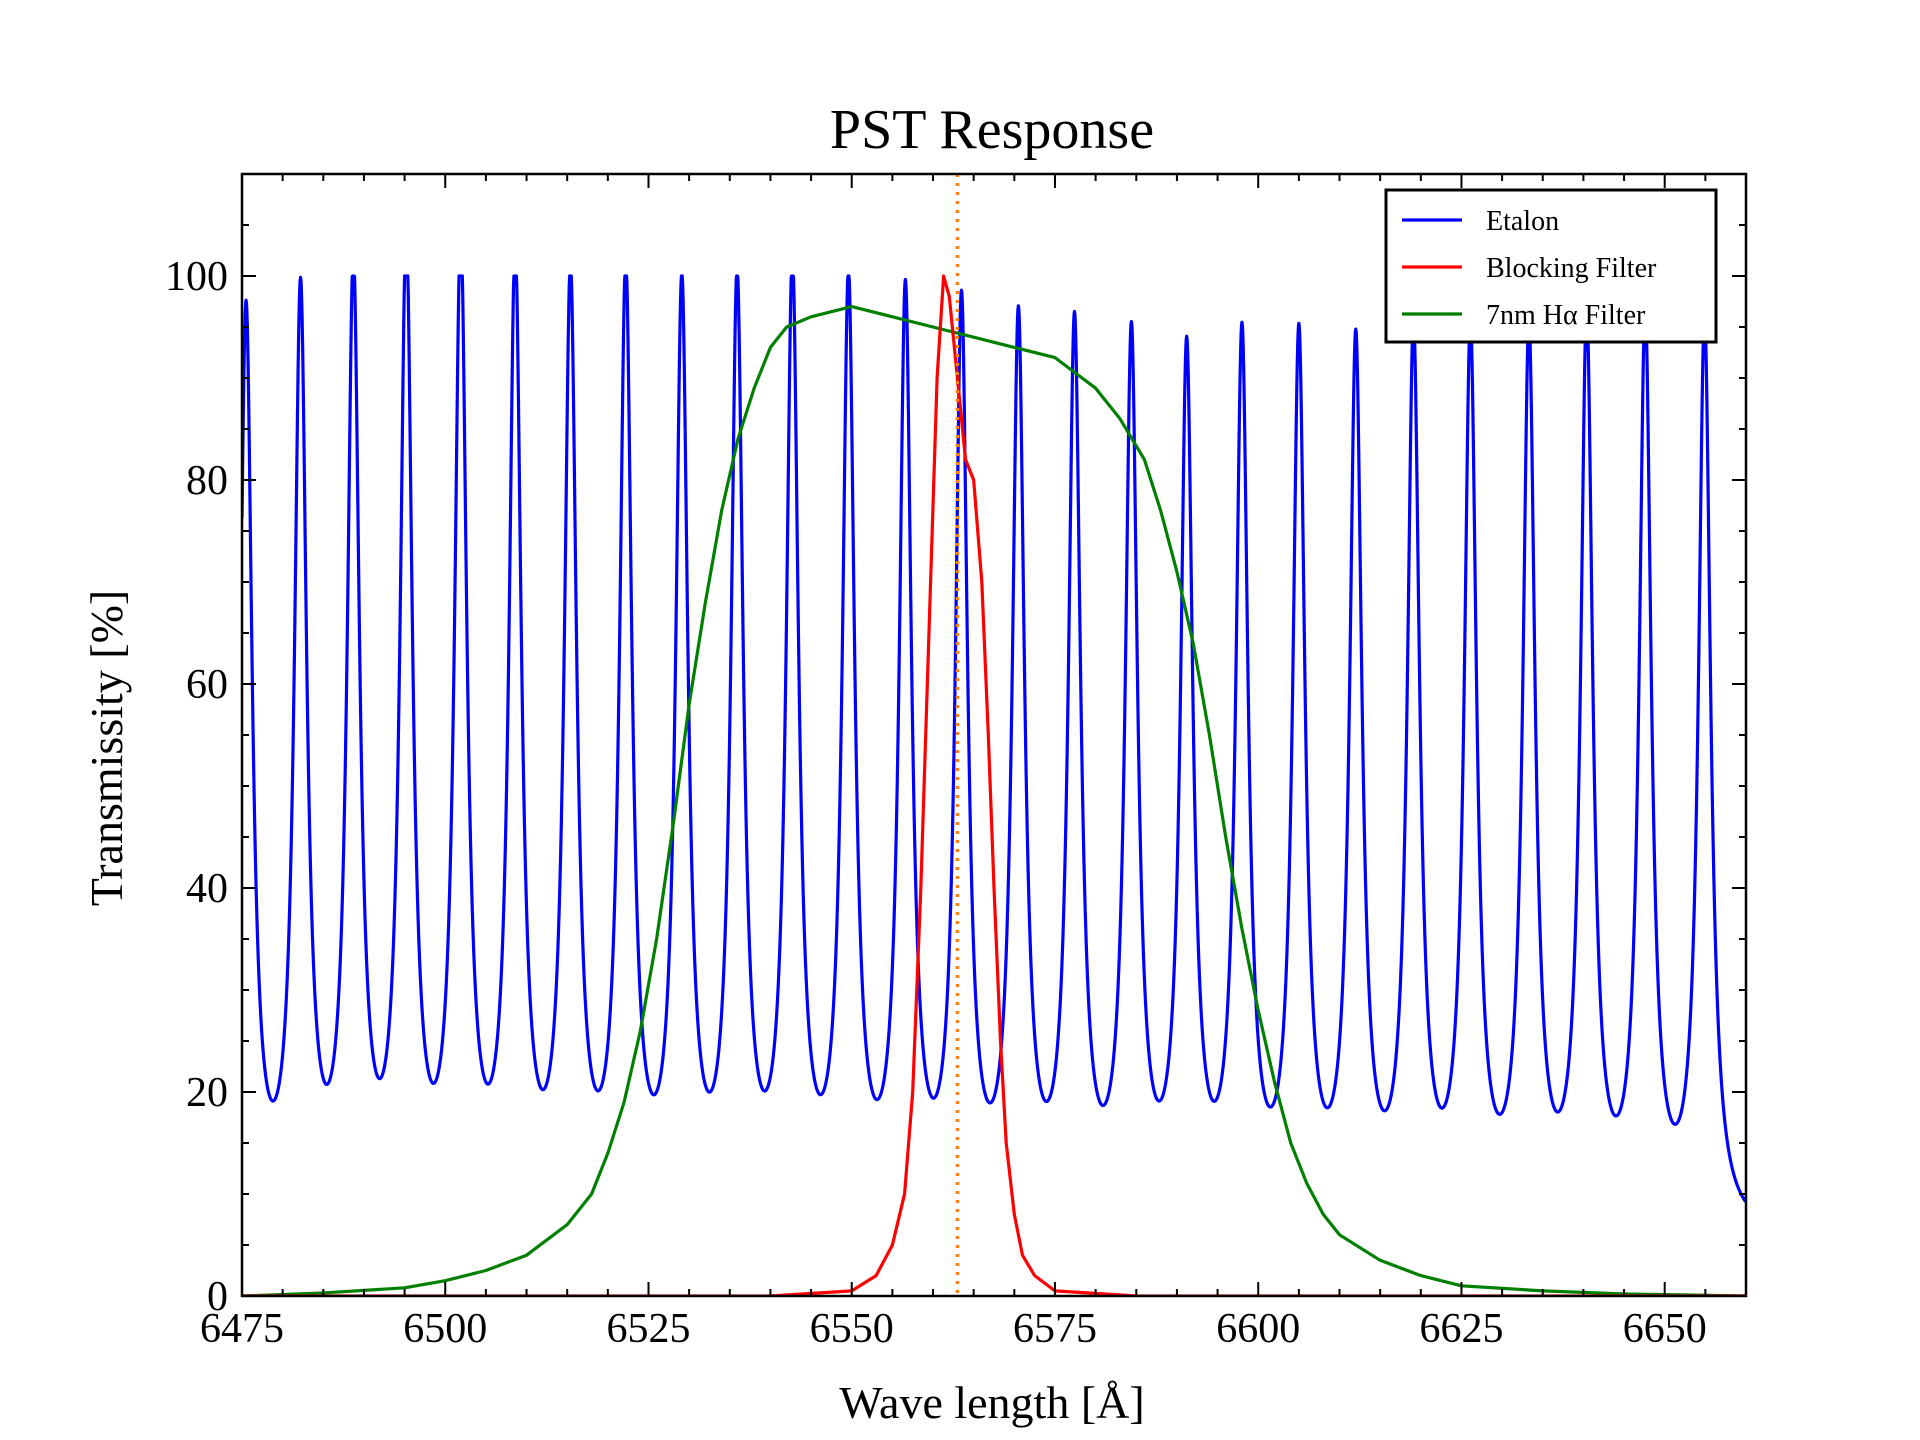 Image resolution: width=1920 pixels, height=1440 pixels. Describe the element at coordinates (207, 889) in the screenshot. I see `y-tick-label: 40` at that location.